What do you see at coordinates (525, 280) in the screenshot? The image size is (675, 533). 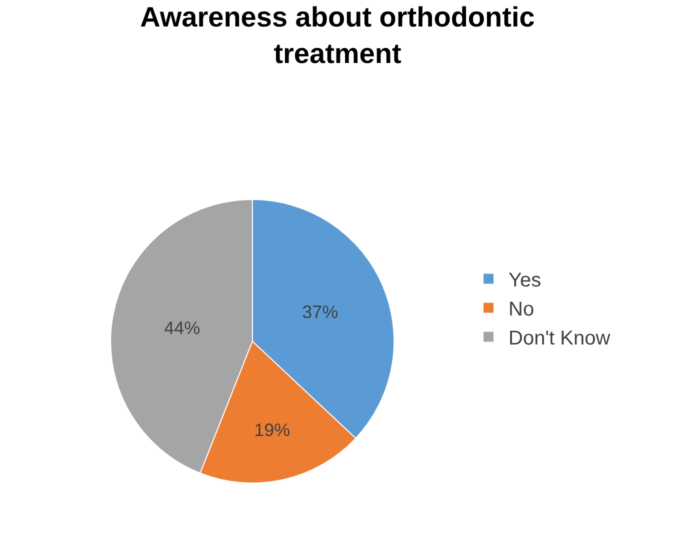 I see `legend-label: Yes` at bounding box center [525, 280].